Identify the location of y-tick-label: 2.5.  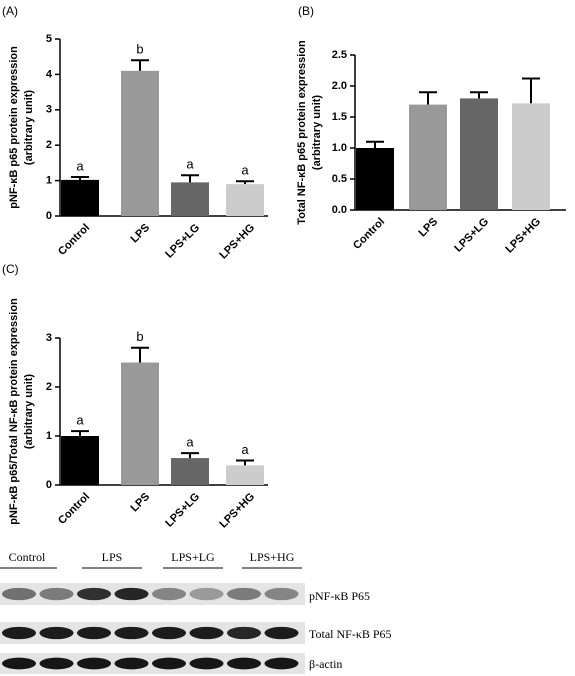
(339, 55).